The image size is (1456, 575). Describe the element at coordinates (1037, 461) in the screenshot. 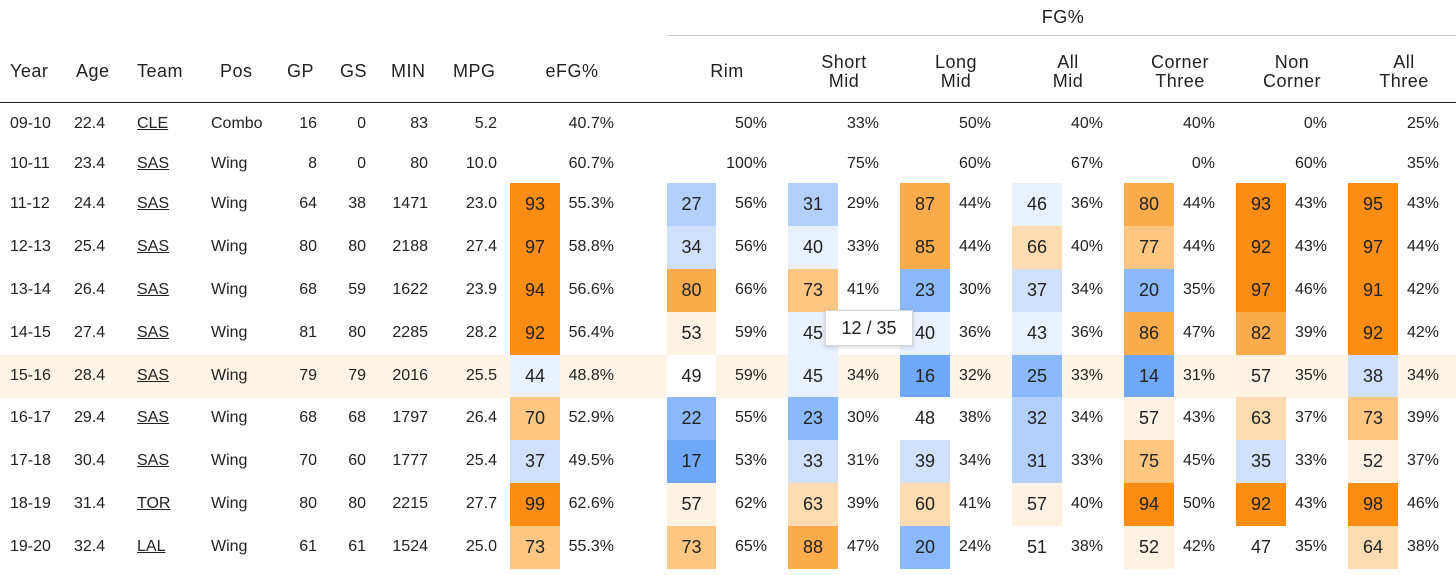

I see `percentile-box-all-mid: 31` at that location.